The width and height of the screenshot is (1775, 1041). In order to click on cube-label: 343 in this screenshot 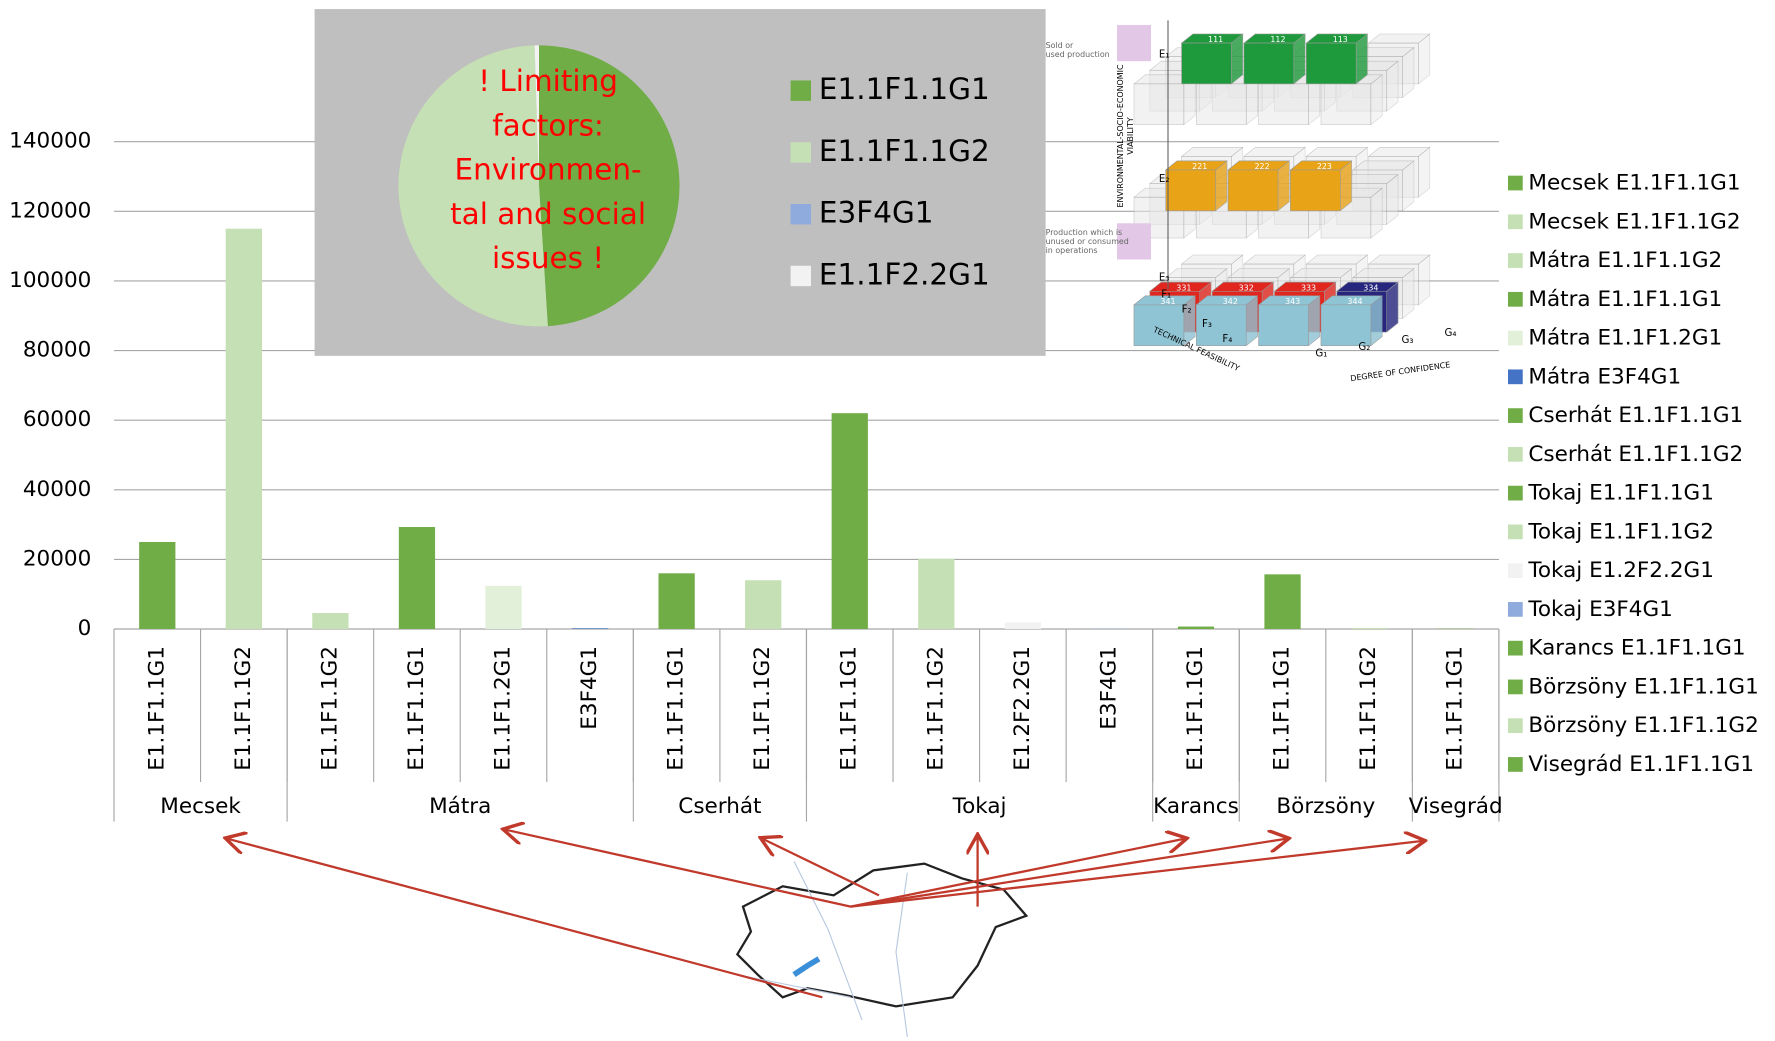, I will do `click(1292, 301)`.